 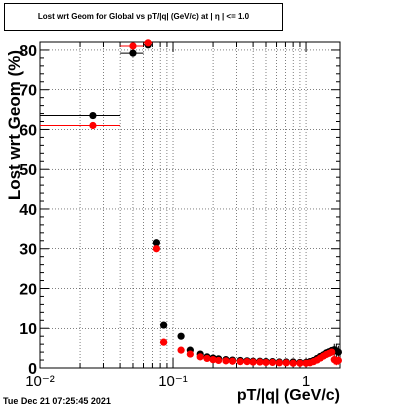 What do you see at coordinates (14, 125) in the screenshot?
I see `y-axis-label: Lost wrt Geom (%)` at bounding box center [14, 125].